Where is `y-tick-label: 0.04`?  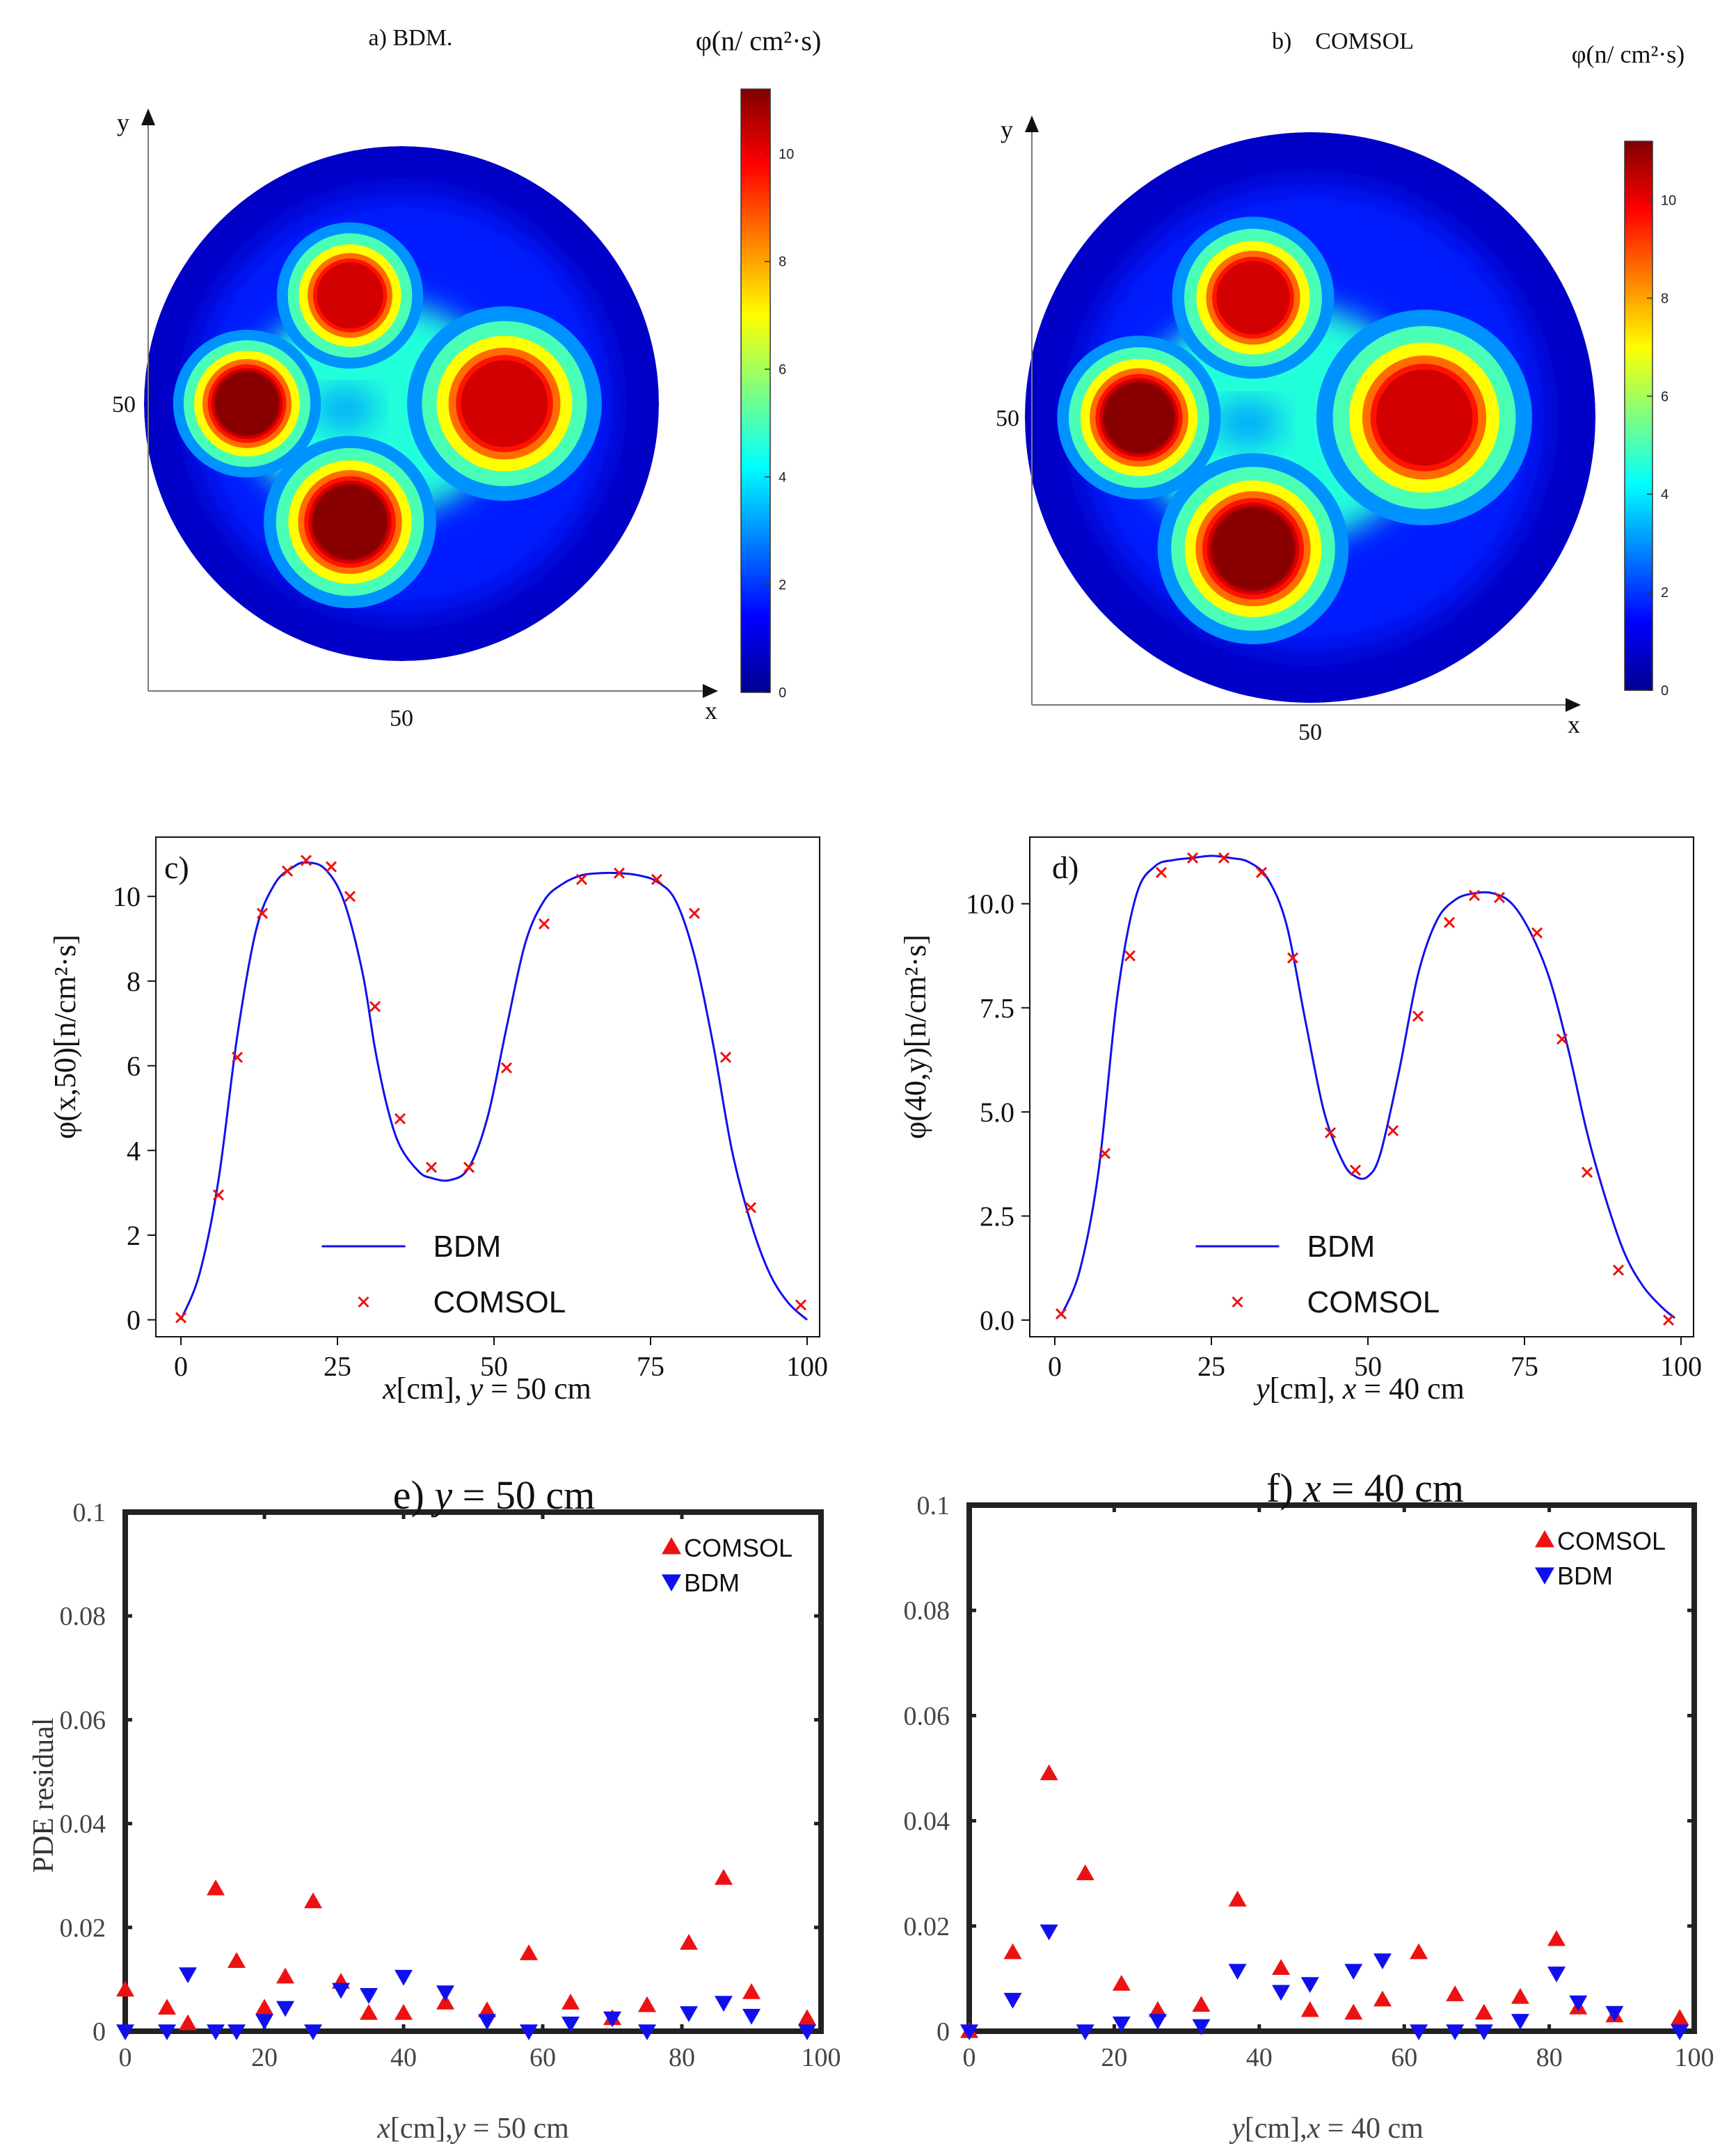
y-tick-label: 0.04 is located at coordinates (83, 1824).